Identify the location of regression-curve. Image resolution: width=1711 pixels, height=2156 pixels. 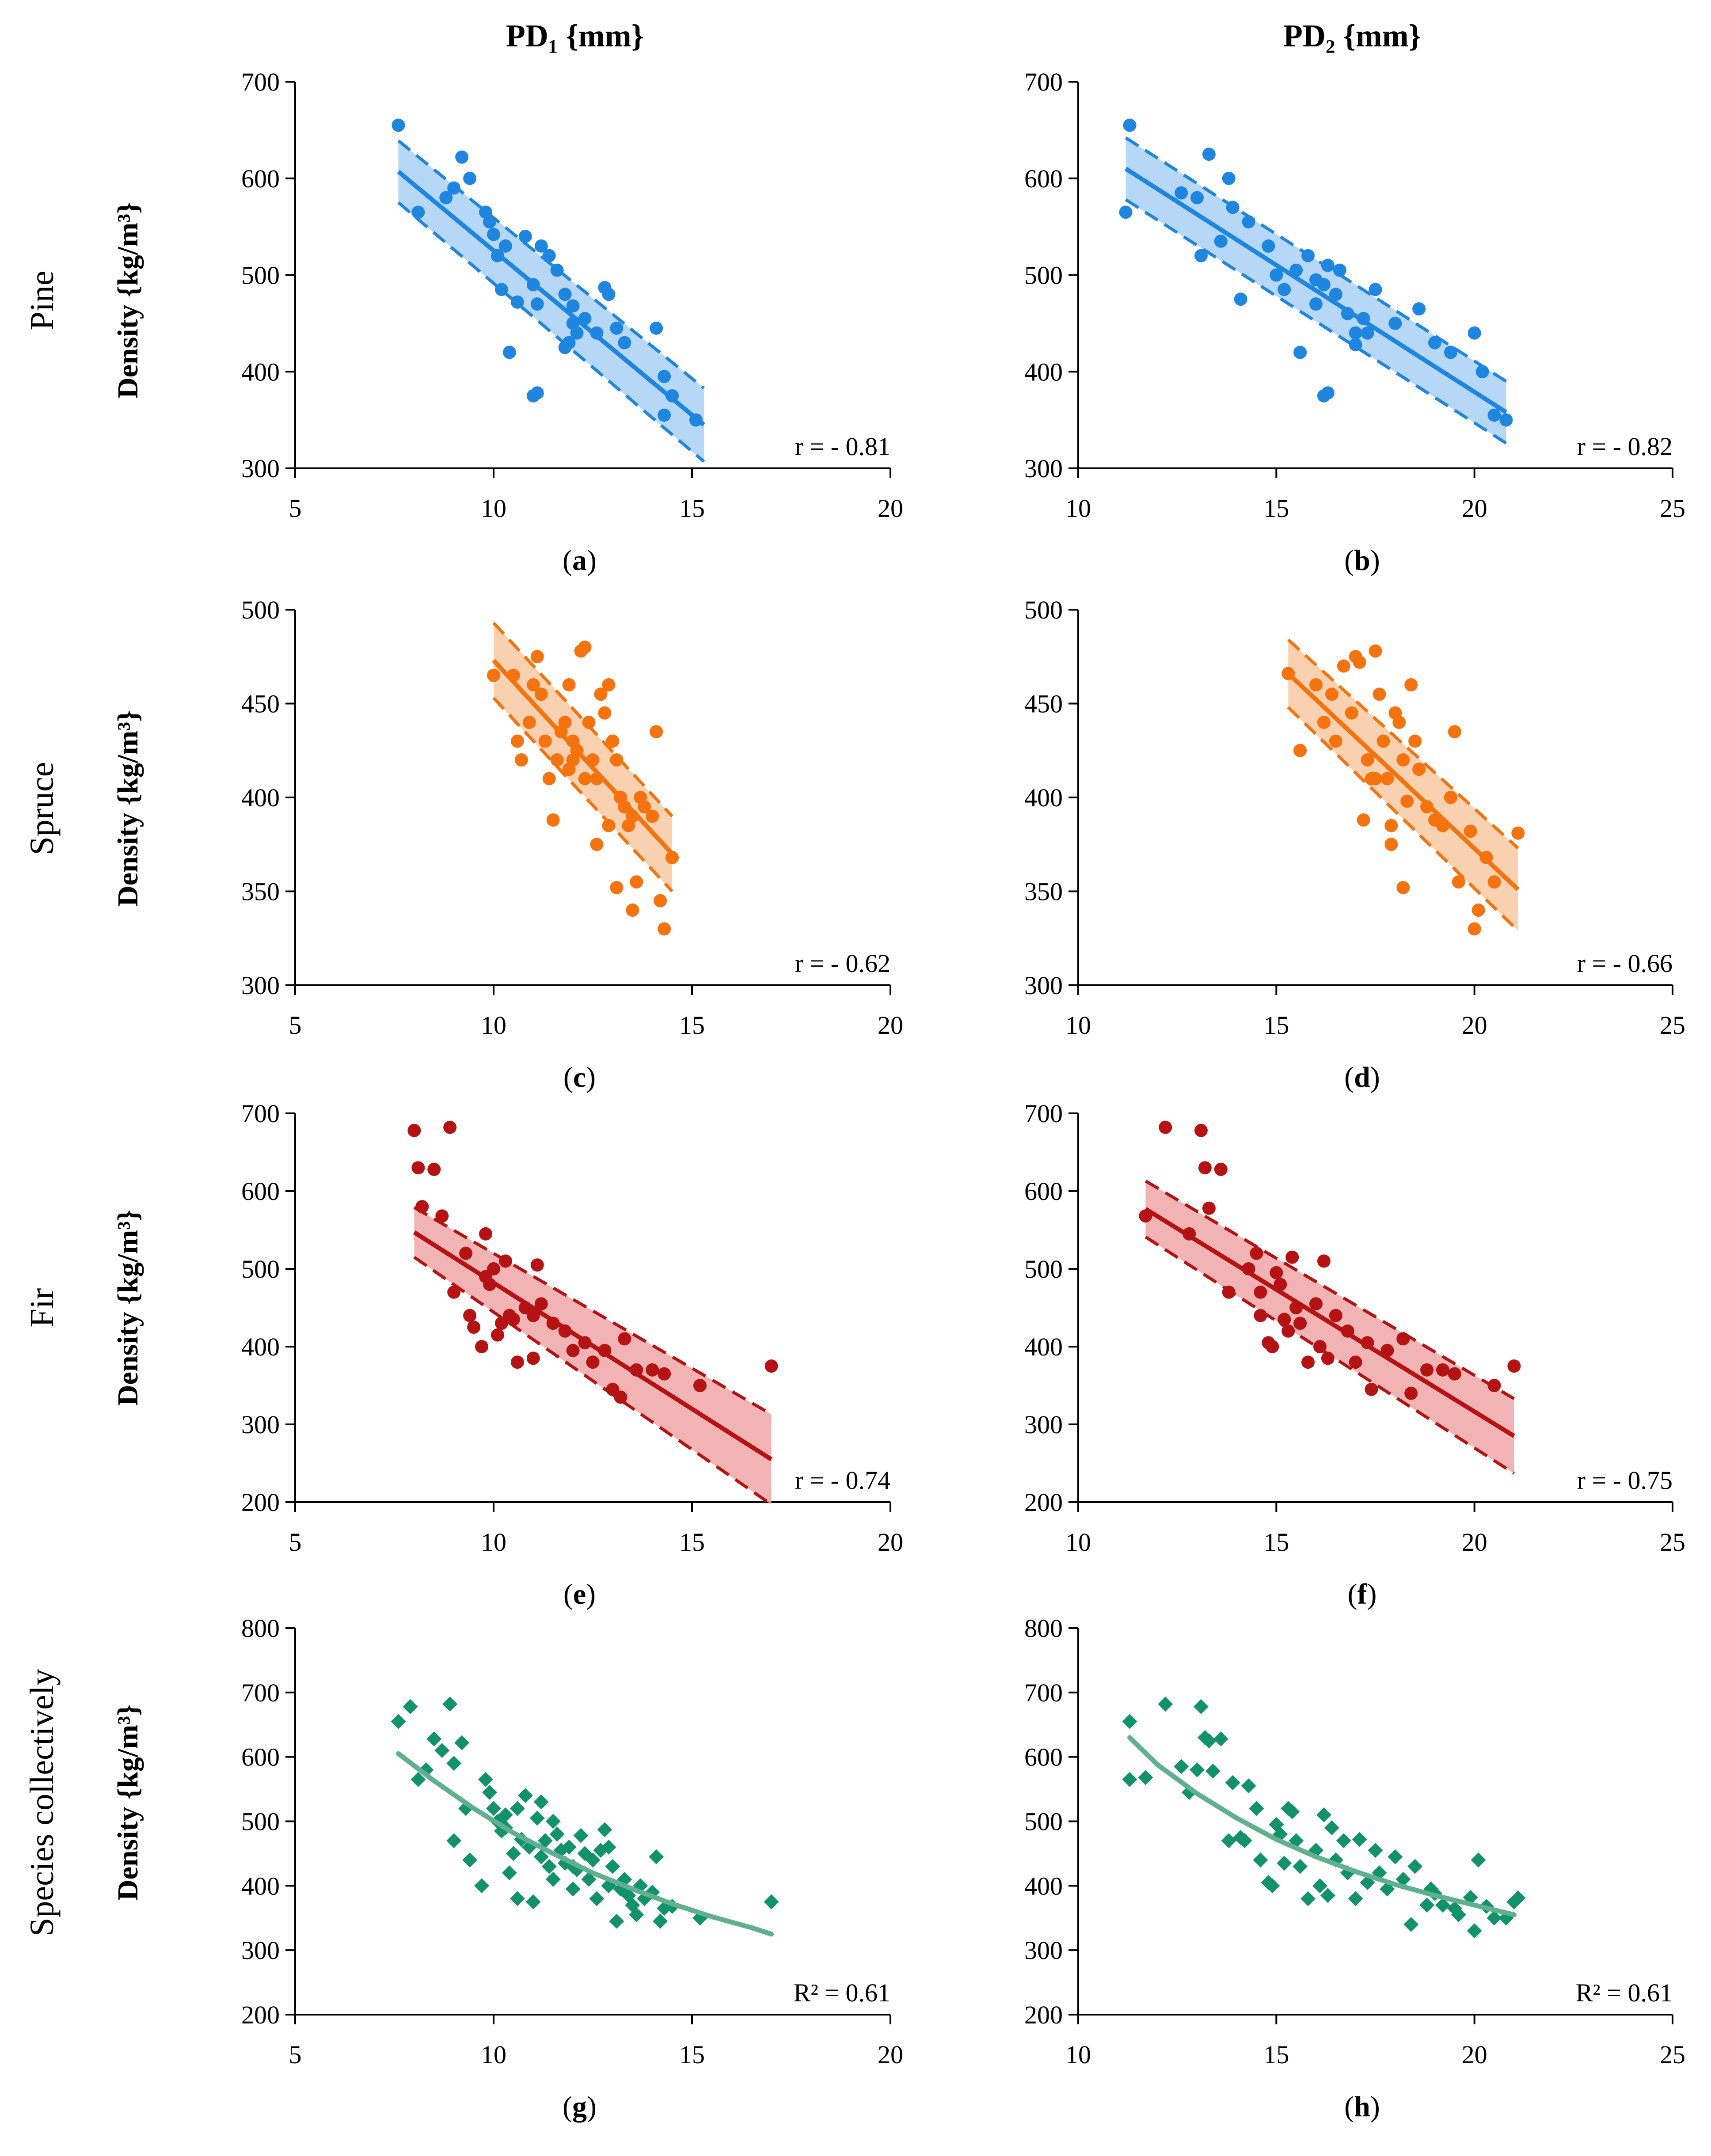
(1322, 1826).